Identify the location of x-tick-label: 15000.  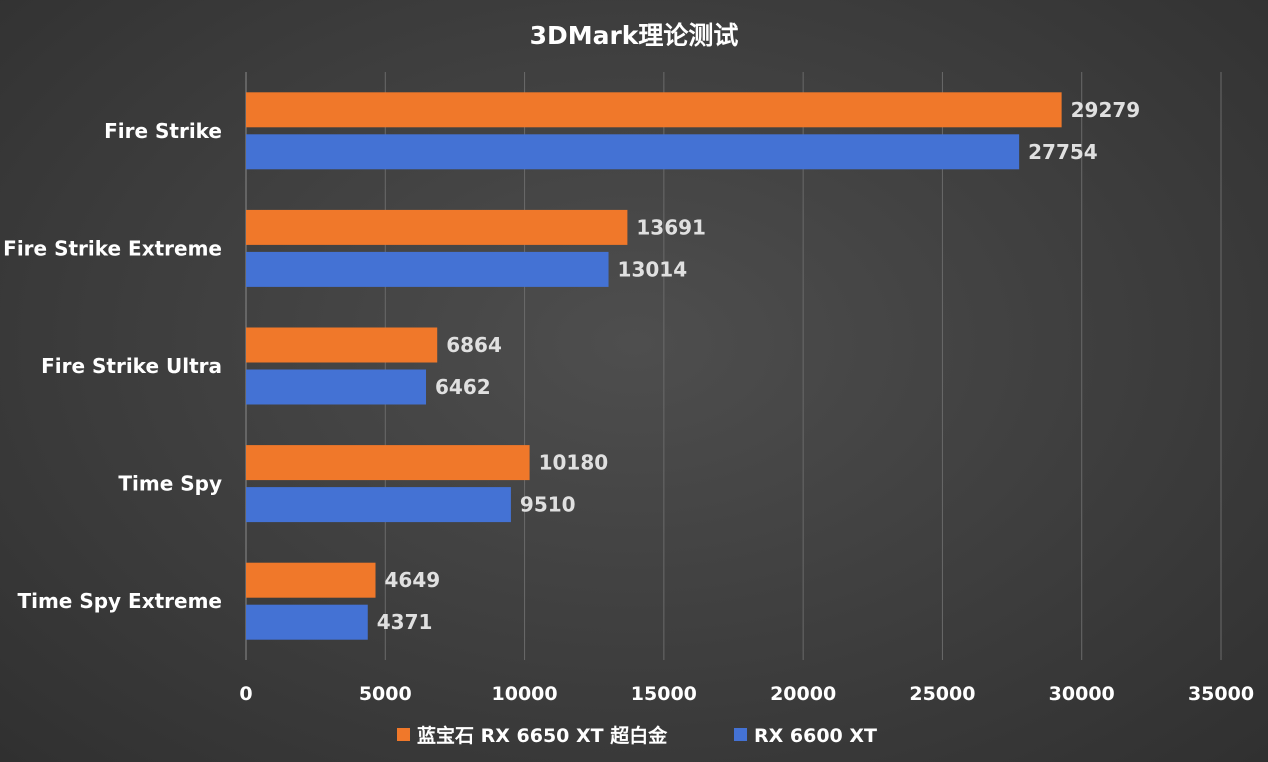
(664, 694).